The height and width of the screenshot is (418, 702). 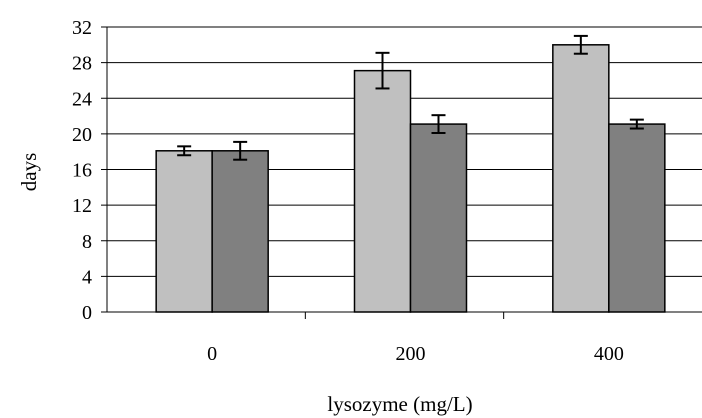 What do you see at coordinates (29, 172) in the screenshot?
I see `y-axis-label: days` at bounding box center [29, 172].